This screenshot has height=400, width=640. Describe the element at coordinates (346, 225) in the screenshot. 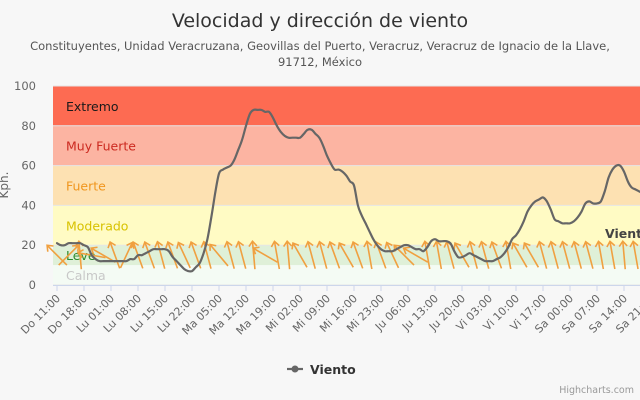

I see `band-moderado` at that location.